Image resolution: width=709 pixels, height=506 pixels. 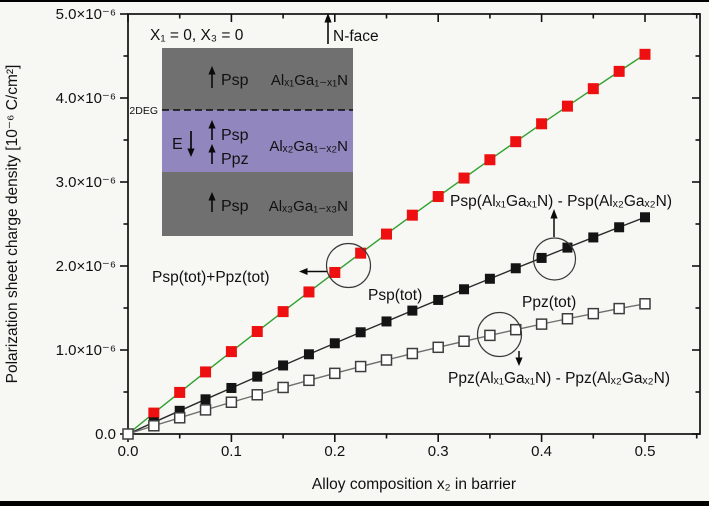 What do you see at coordinates (395, 295) in the screenshot?
I see `psp-tot-label: Psp(tot)` at bounding box center [395, 295].